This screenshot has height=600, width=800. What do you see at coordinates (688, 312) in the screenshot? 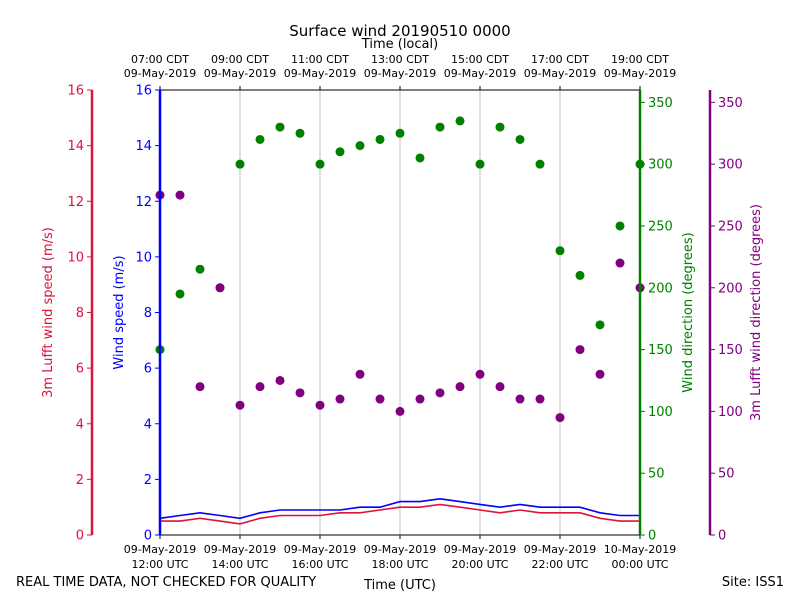
I see `direction-axis-label: Wind direction (degrees)` at bounding box center [688, 312].